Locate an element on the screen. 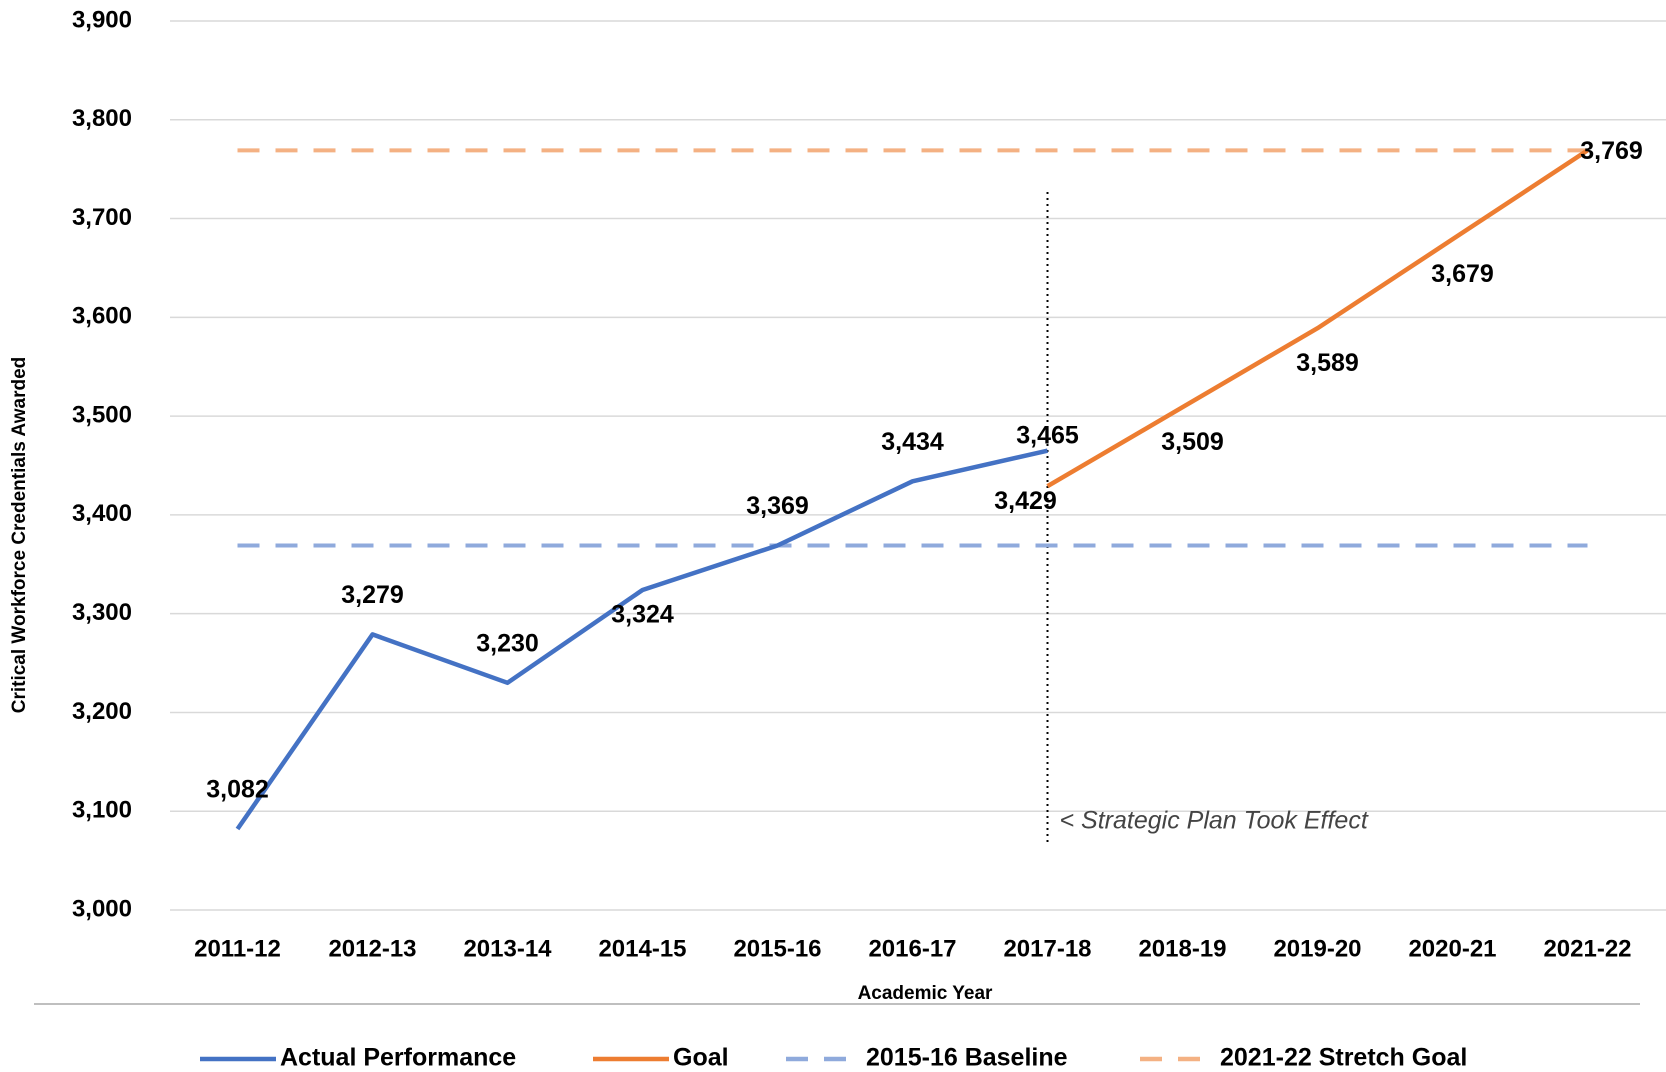  x-tick-label: 2021-22 is located at coordinates (1587, 948).